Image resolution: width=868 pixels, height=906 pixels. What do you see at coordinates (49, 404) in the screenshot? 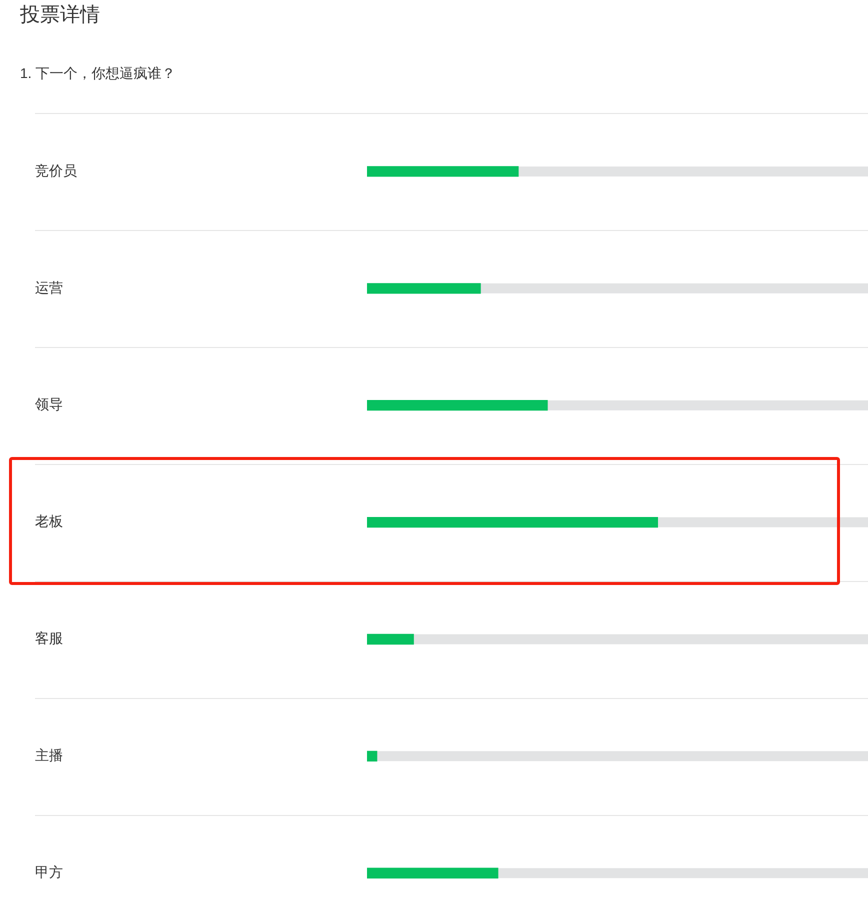
I see `y-tick-label: 领导` at bounding box center [49, 404].